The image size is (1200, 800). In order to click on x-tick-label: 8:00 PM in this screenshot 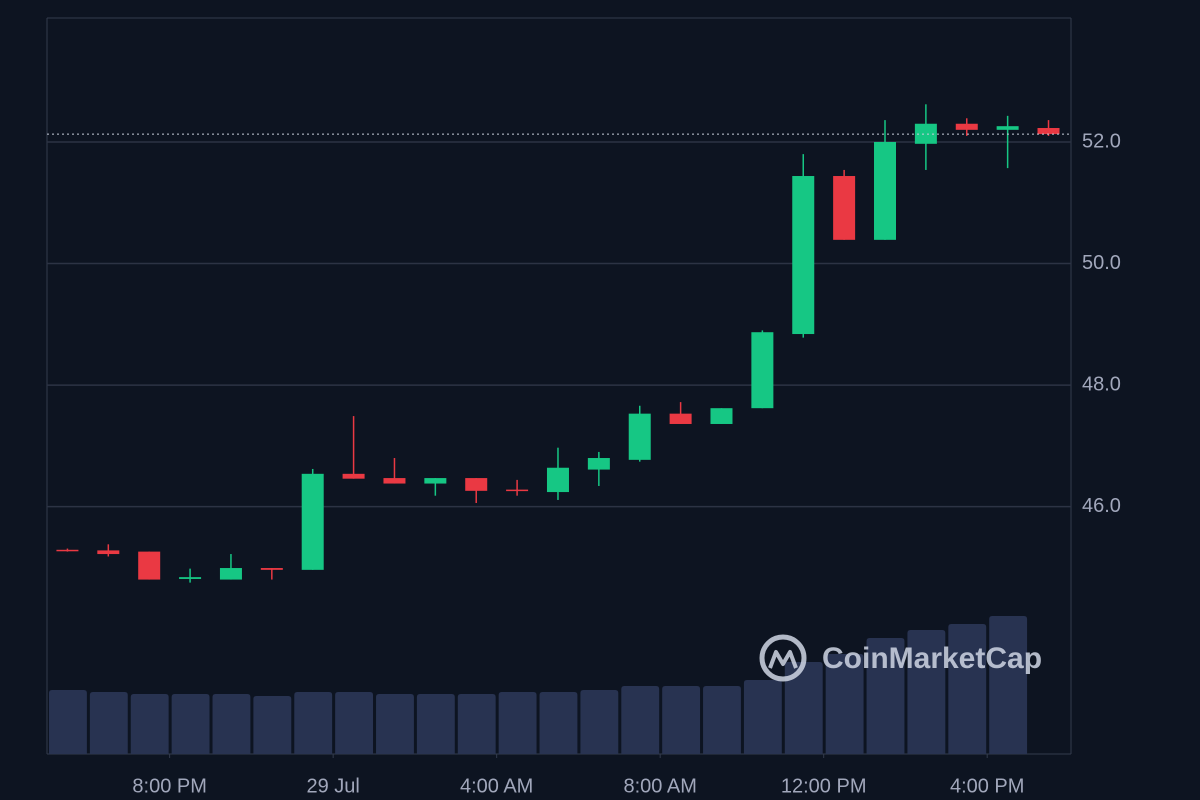, I will do `click(169, 786)`.